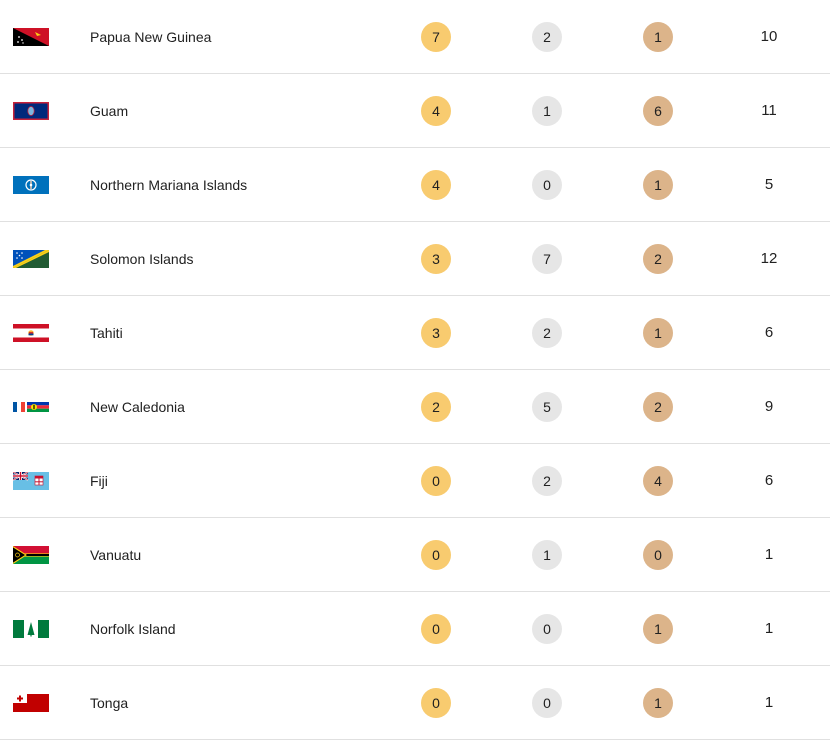 Image resolution: width=835 pixels, height=740 pixels. What do you see at coordinates (769, 110) in the screenshot?
I see `total-count: 11` at bounding box center [769, 110].